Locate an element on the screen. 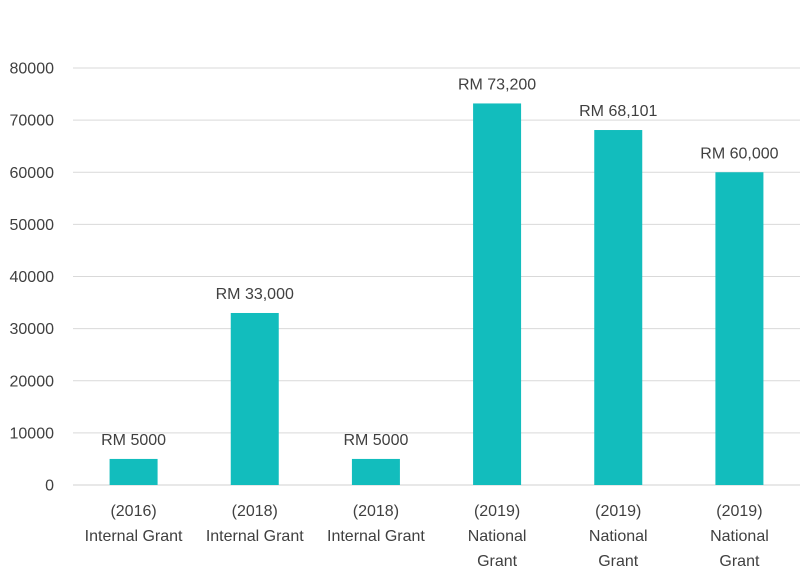  y-tick-label: 60000 is located at coordinates (32, 173).